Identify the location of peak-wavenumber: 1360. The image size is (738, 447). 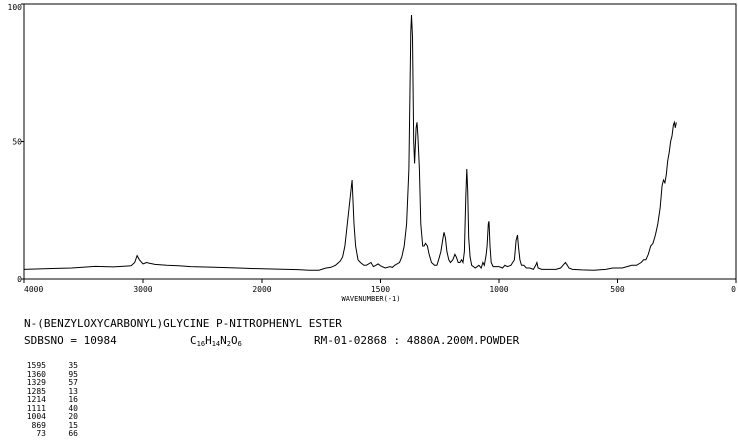
(36, 374).